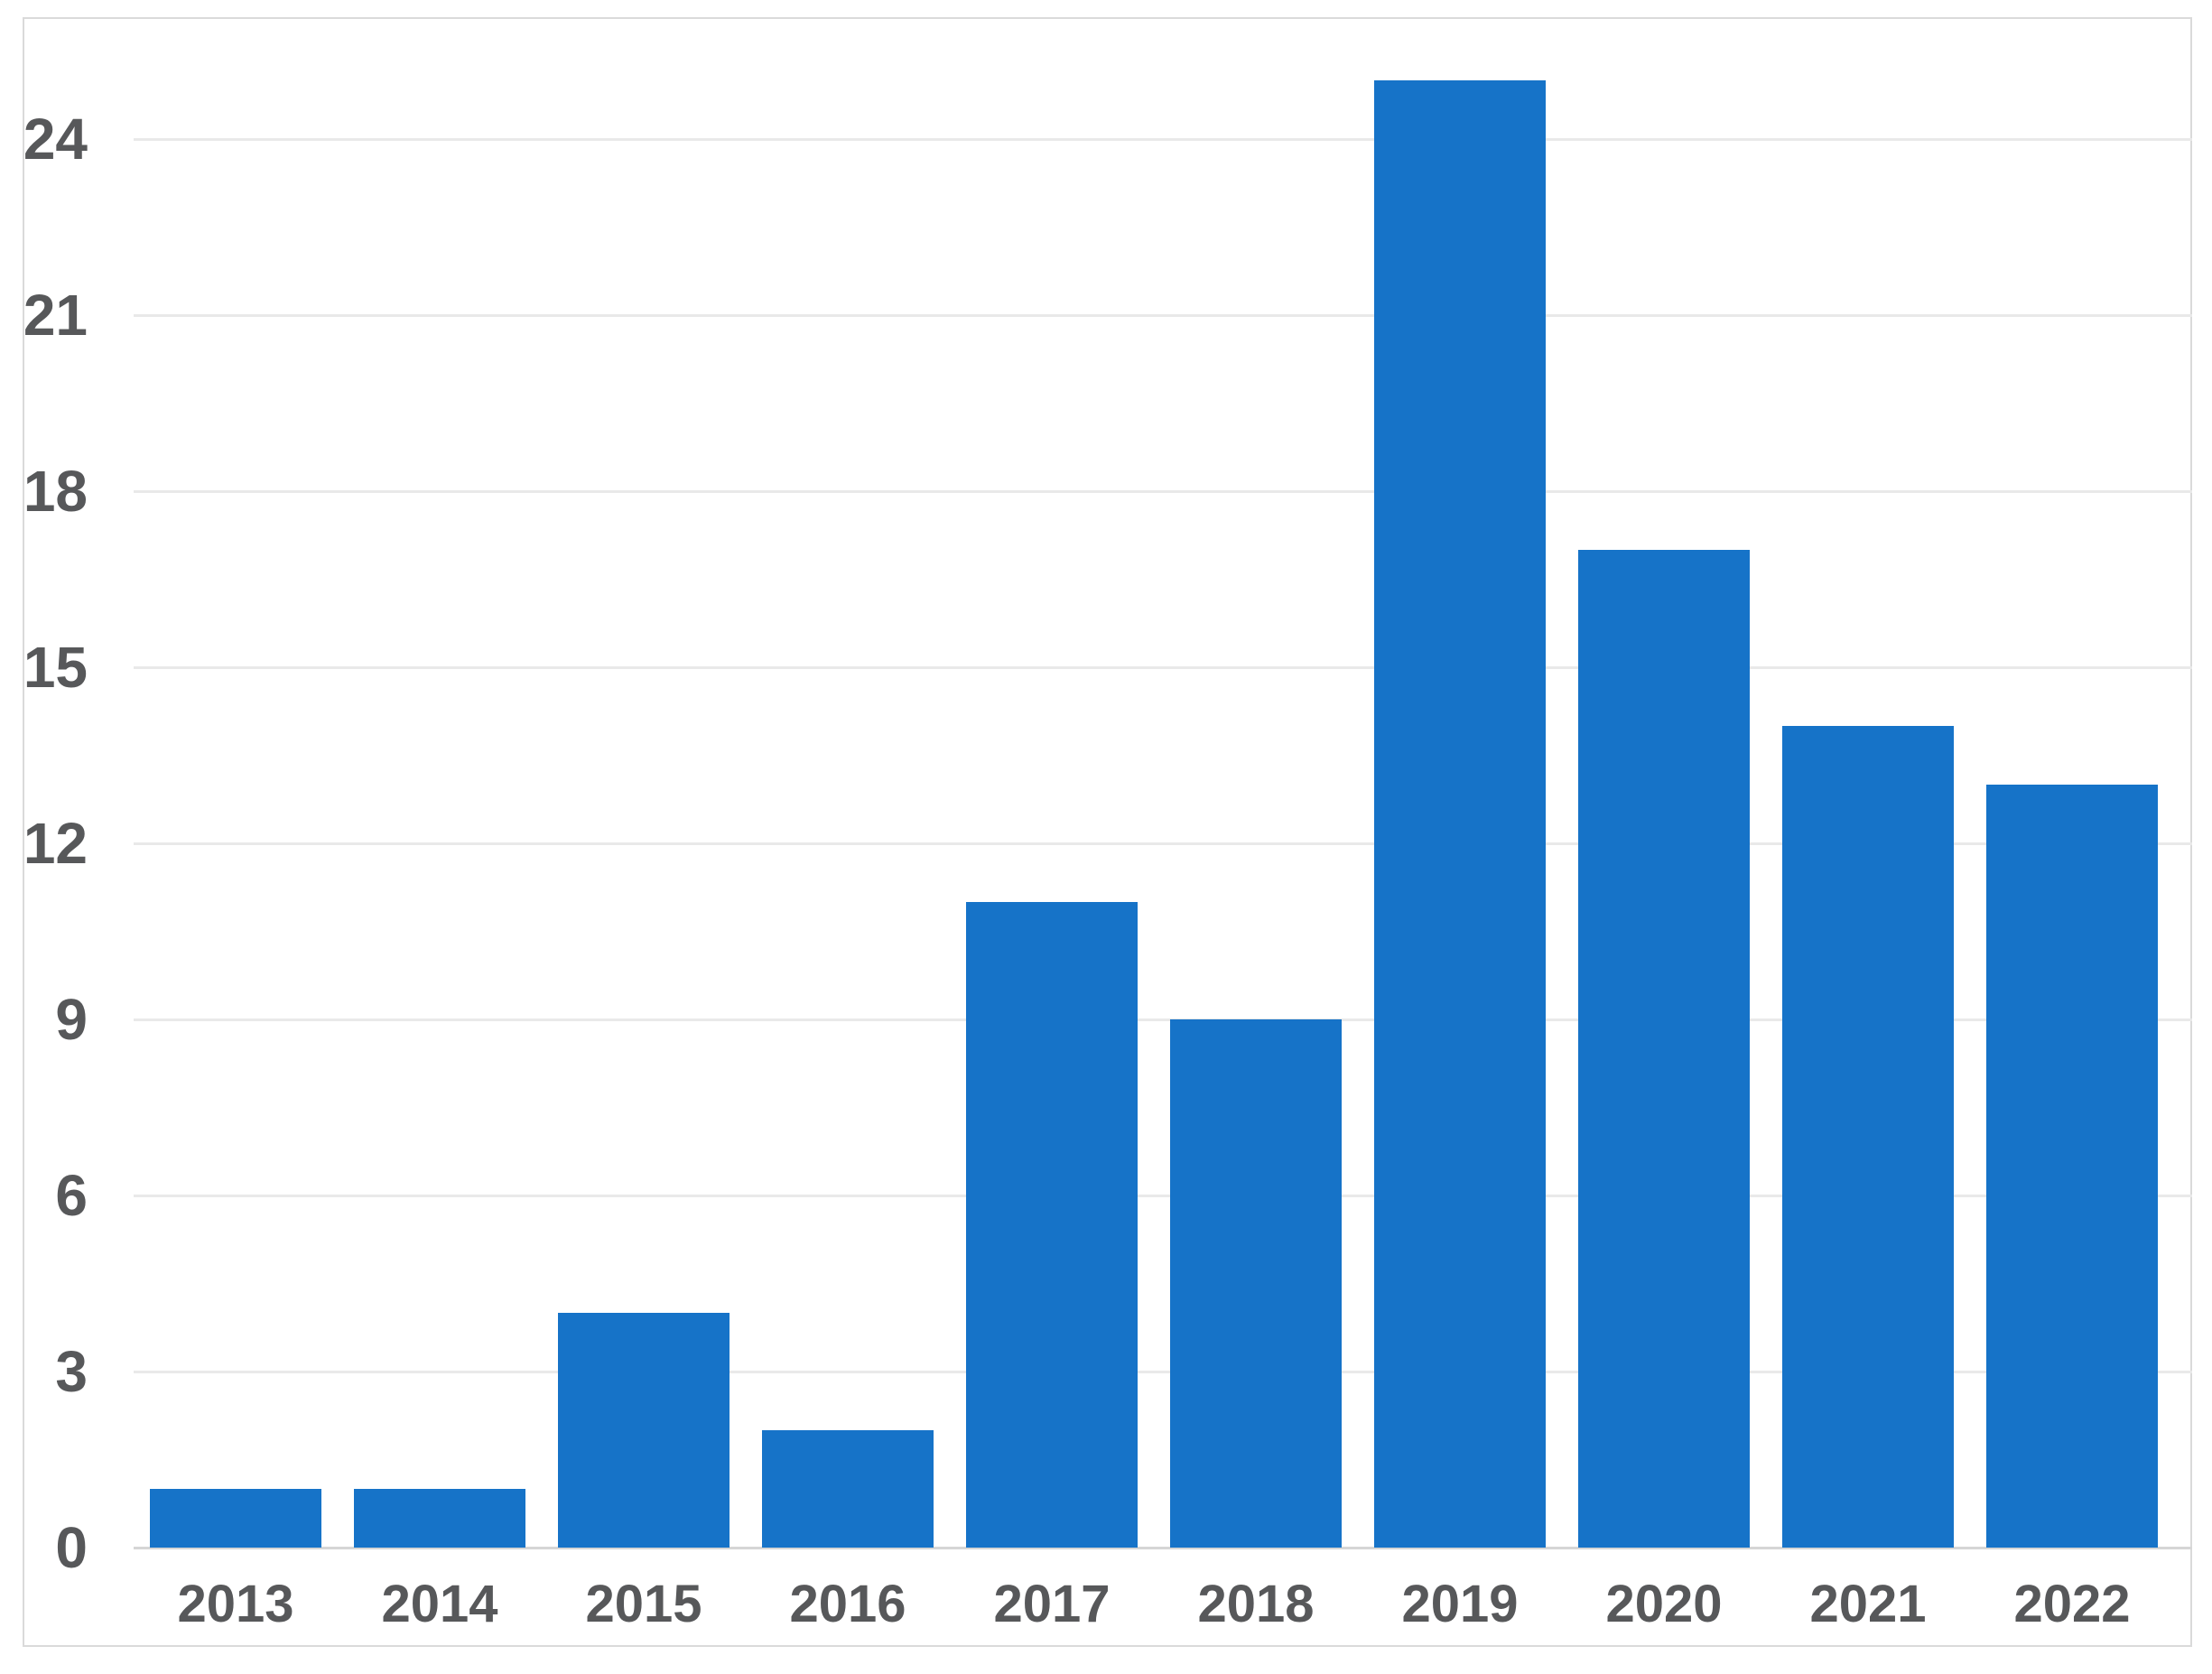 The image size is (2212, 1674). Describe the element at coordinates (439, 1518) in the screenshot. I see `bar-2014` at that location.